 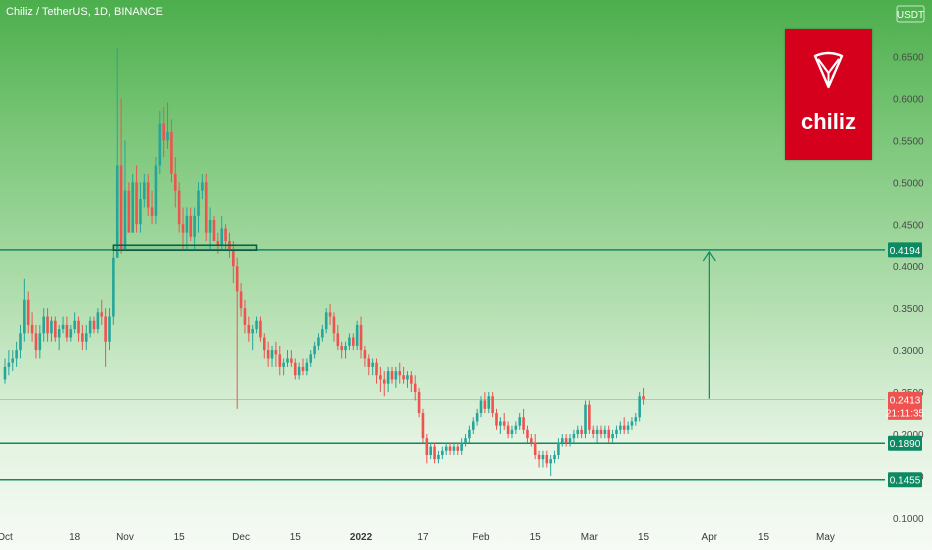 I want to click on tags-layer: 0.4194 0.1890 0.1455 0.2413 21:11:35, so click(x=905, y=365).